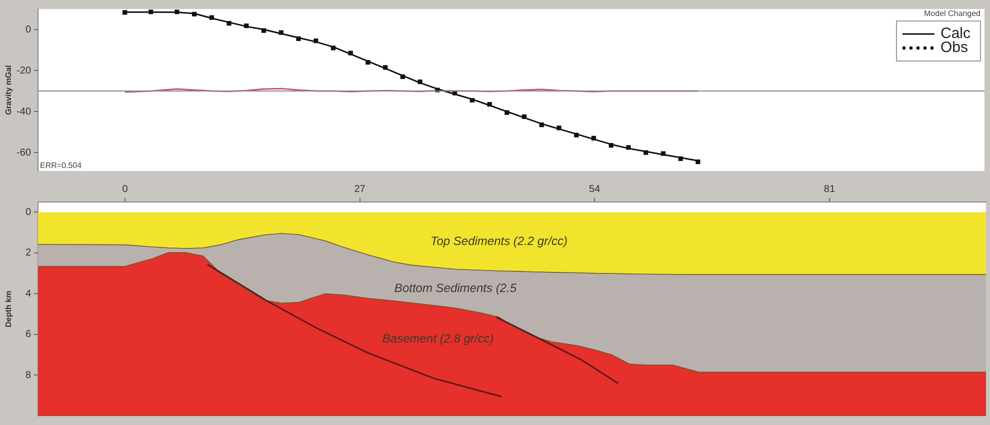 The width and height of the screenshot is (990, 425). Describe the element at coordinates (28, 294) in the screenshot. I see `y-tick-label: 4` at that location.